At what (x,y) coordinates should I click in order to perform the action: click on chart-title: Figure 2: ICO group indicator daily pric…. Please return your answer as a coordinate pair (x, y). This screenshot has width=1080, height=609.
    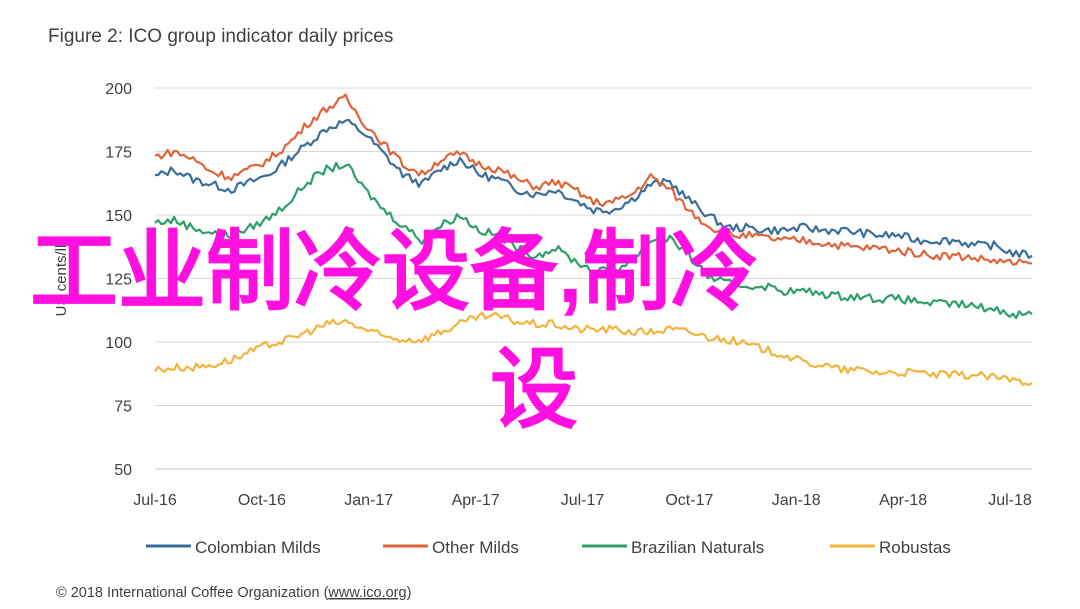
    Looking at the image, I should click on (220, 36).